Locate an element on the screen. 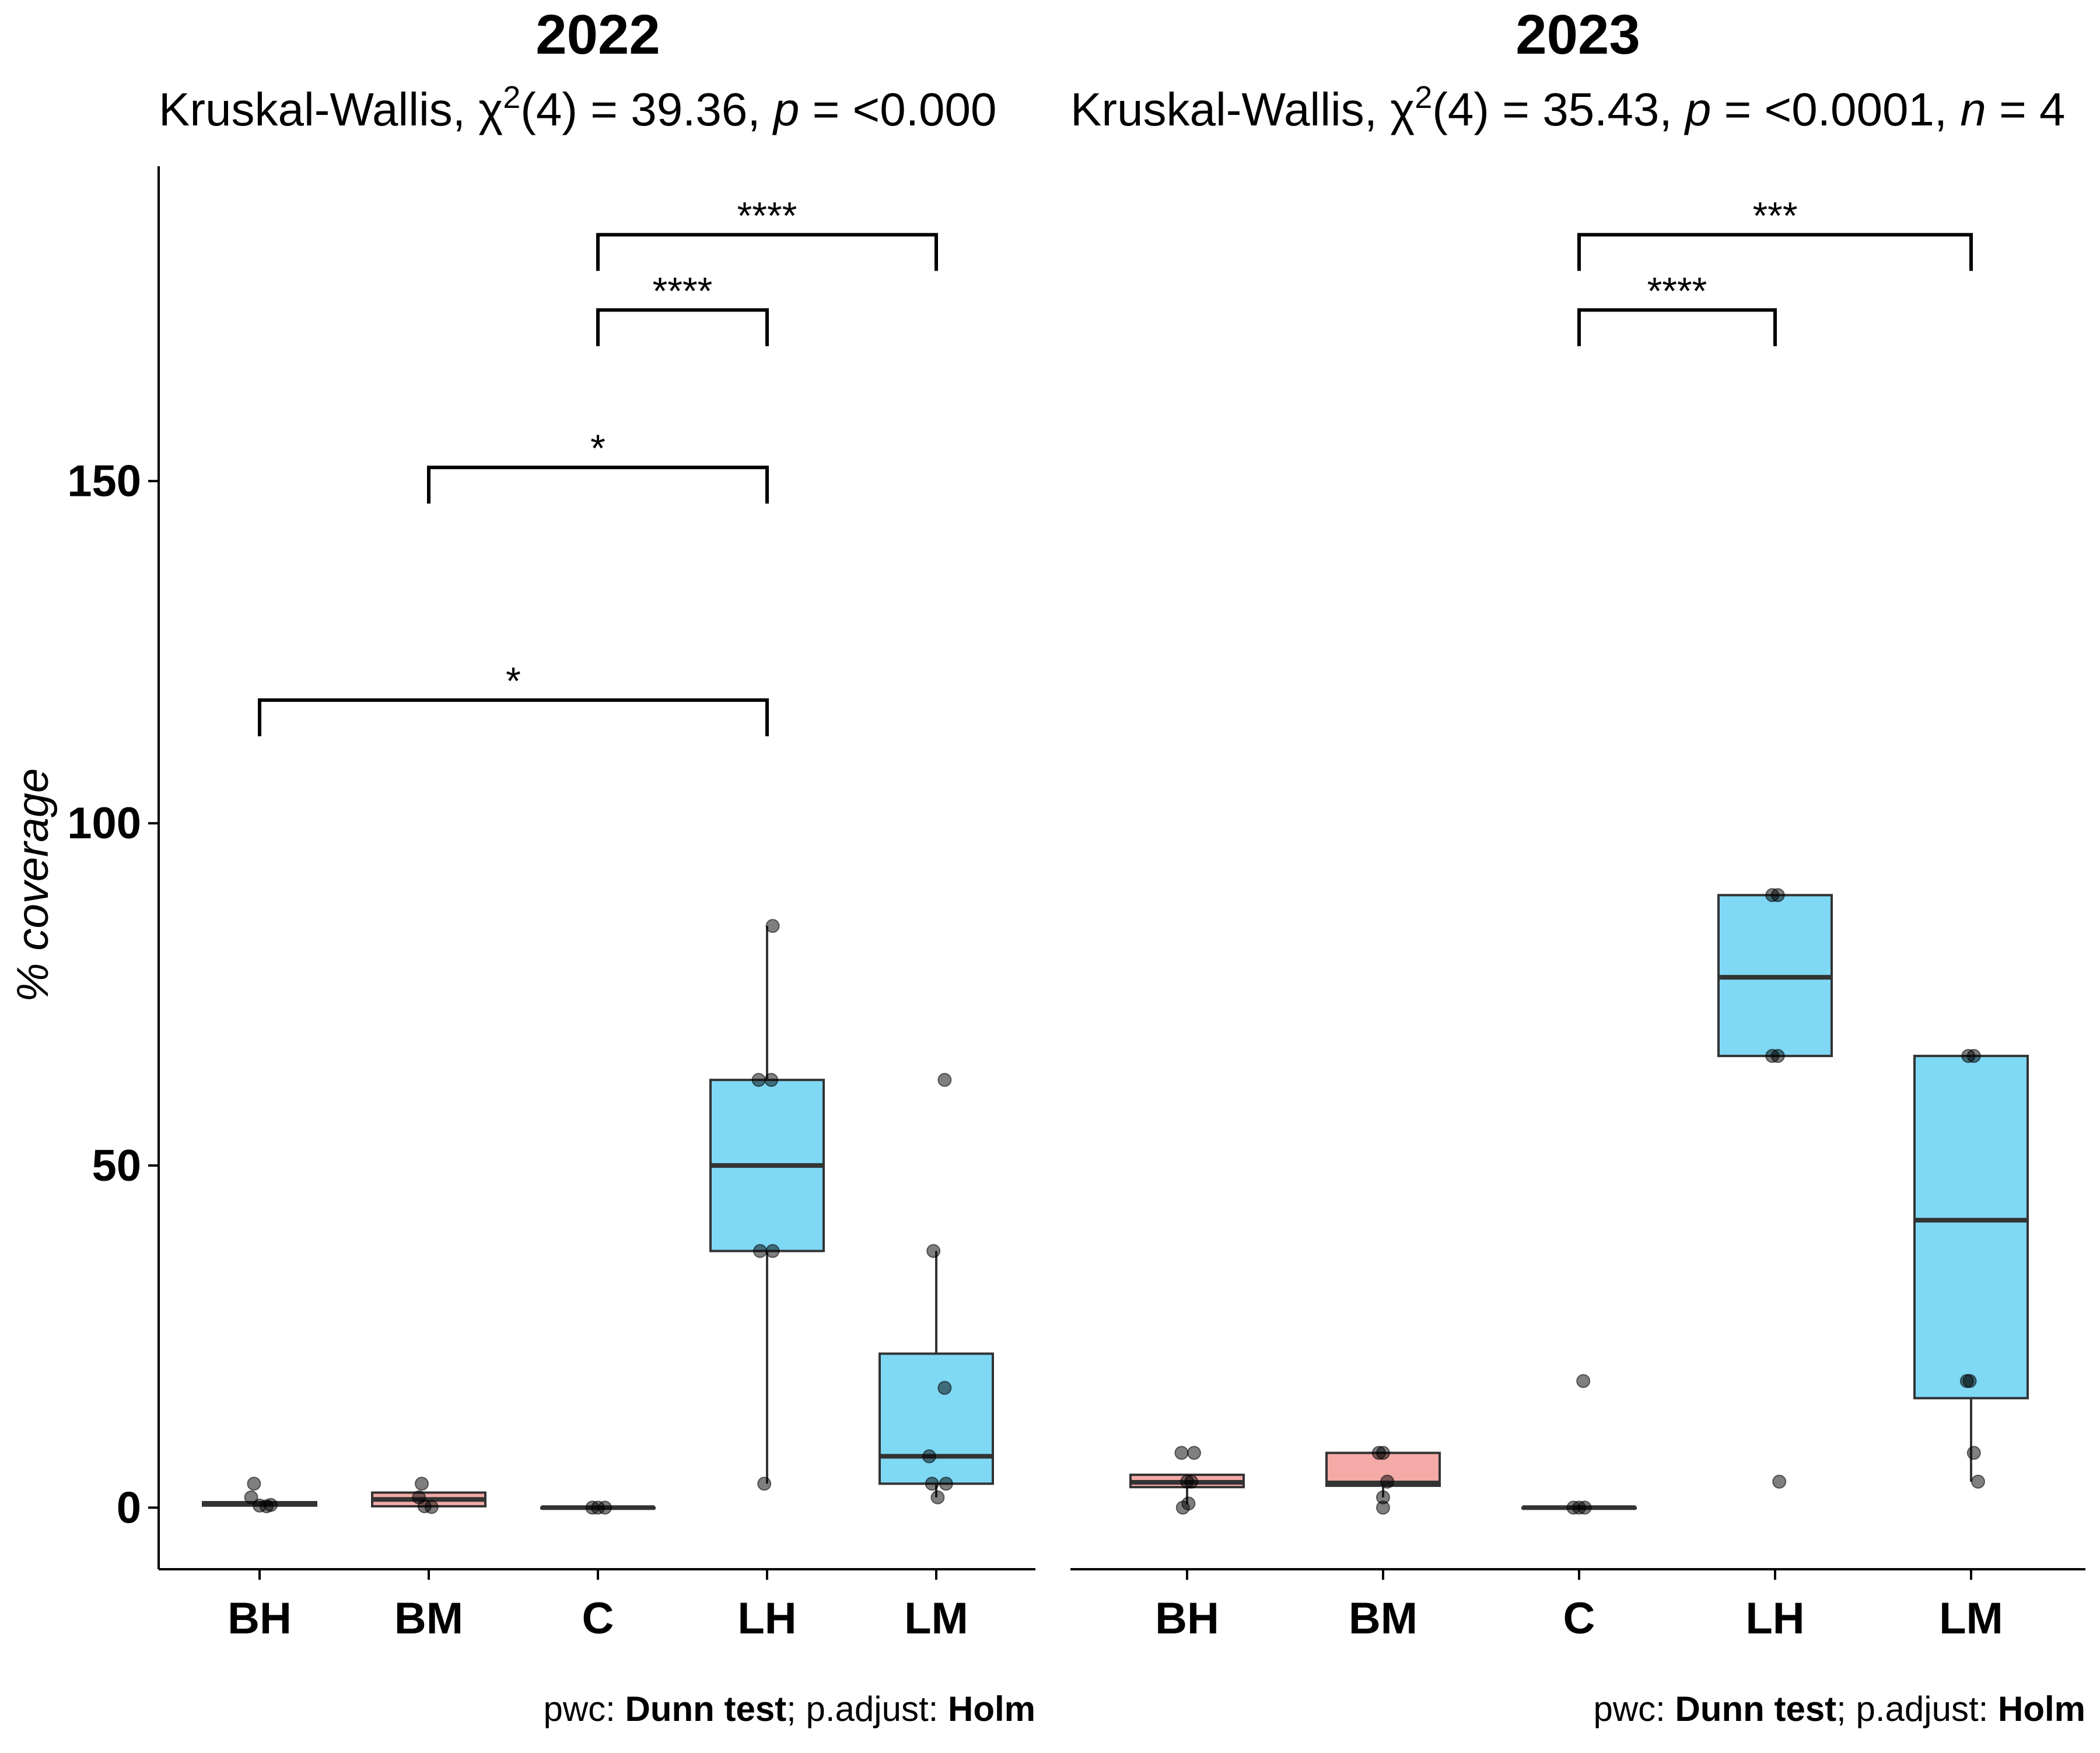 This screenshot has width=2100, height=1753. y-tick-label: 150 is located at coordinates (104, 481).